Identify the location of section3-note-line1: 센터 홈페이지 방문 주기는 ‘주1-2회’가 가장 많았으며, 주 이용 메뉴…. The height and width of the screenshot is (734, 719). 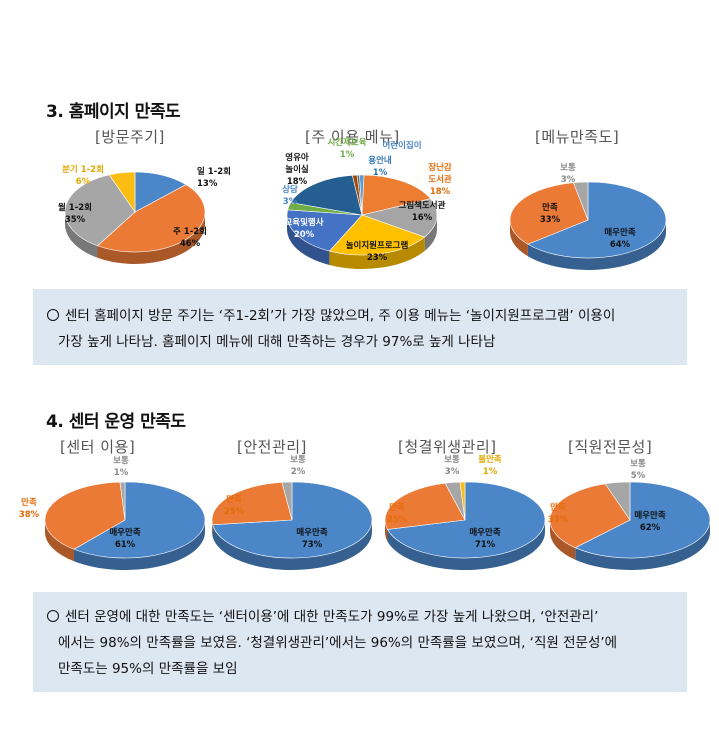
(340, 316).